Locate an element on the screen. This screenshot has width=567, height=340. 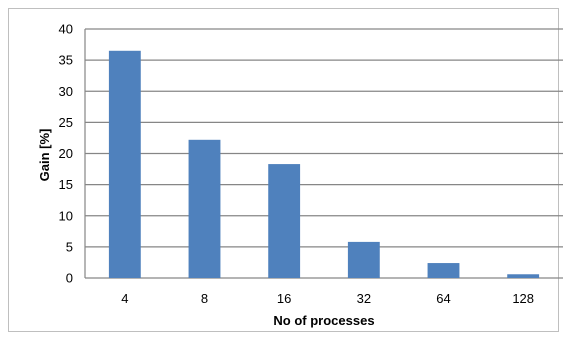
y-axis-title: Gain [%] is located at coordinates (44, 155).